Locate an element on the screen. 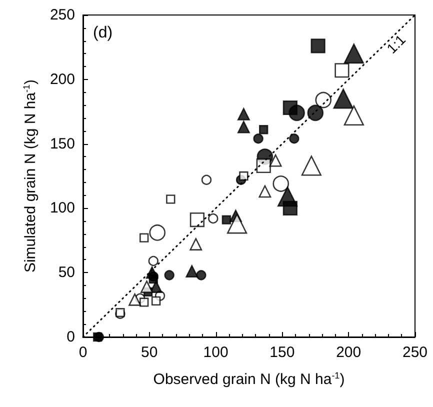  y-tick-label: 0 is located at coordinates (70, 337).